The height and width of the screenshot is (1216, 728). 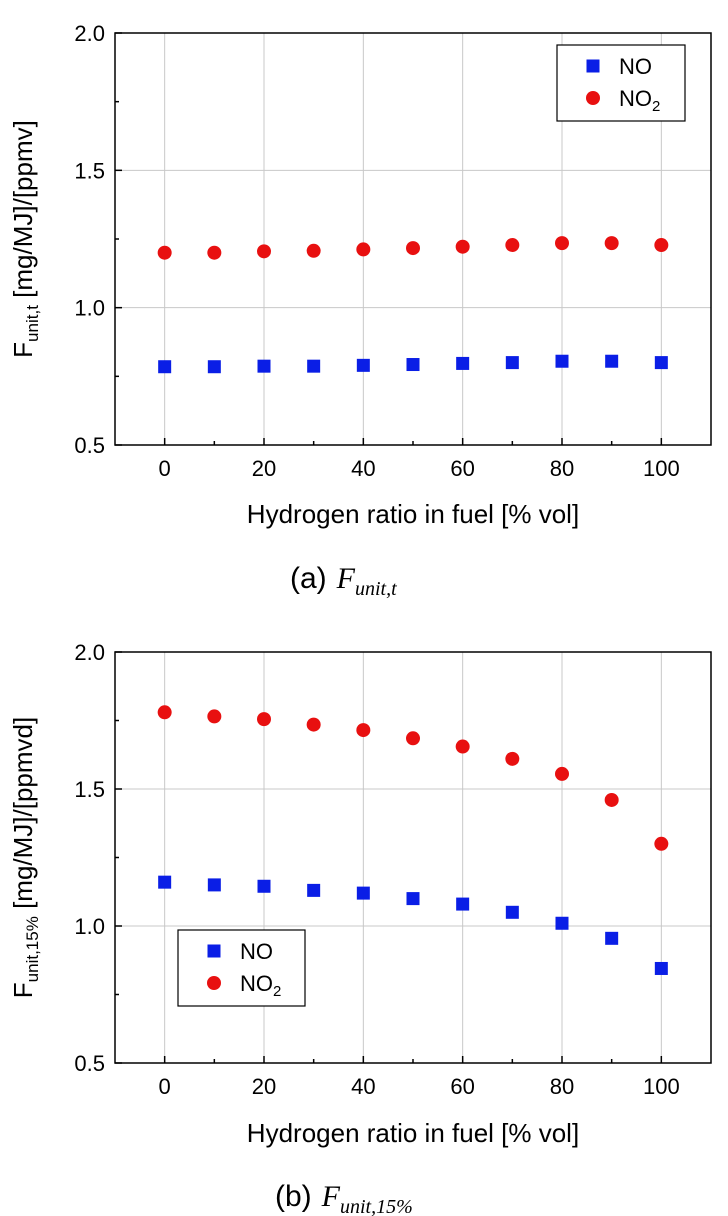 I want to click on y-axis-title-subscript: unit,t, so click(x=32, y=323).